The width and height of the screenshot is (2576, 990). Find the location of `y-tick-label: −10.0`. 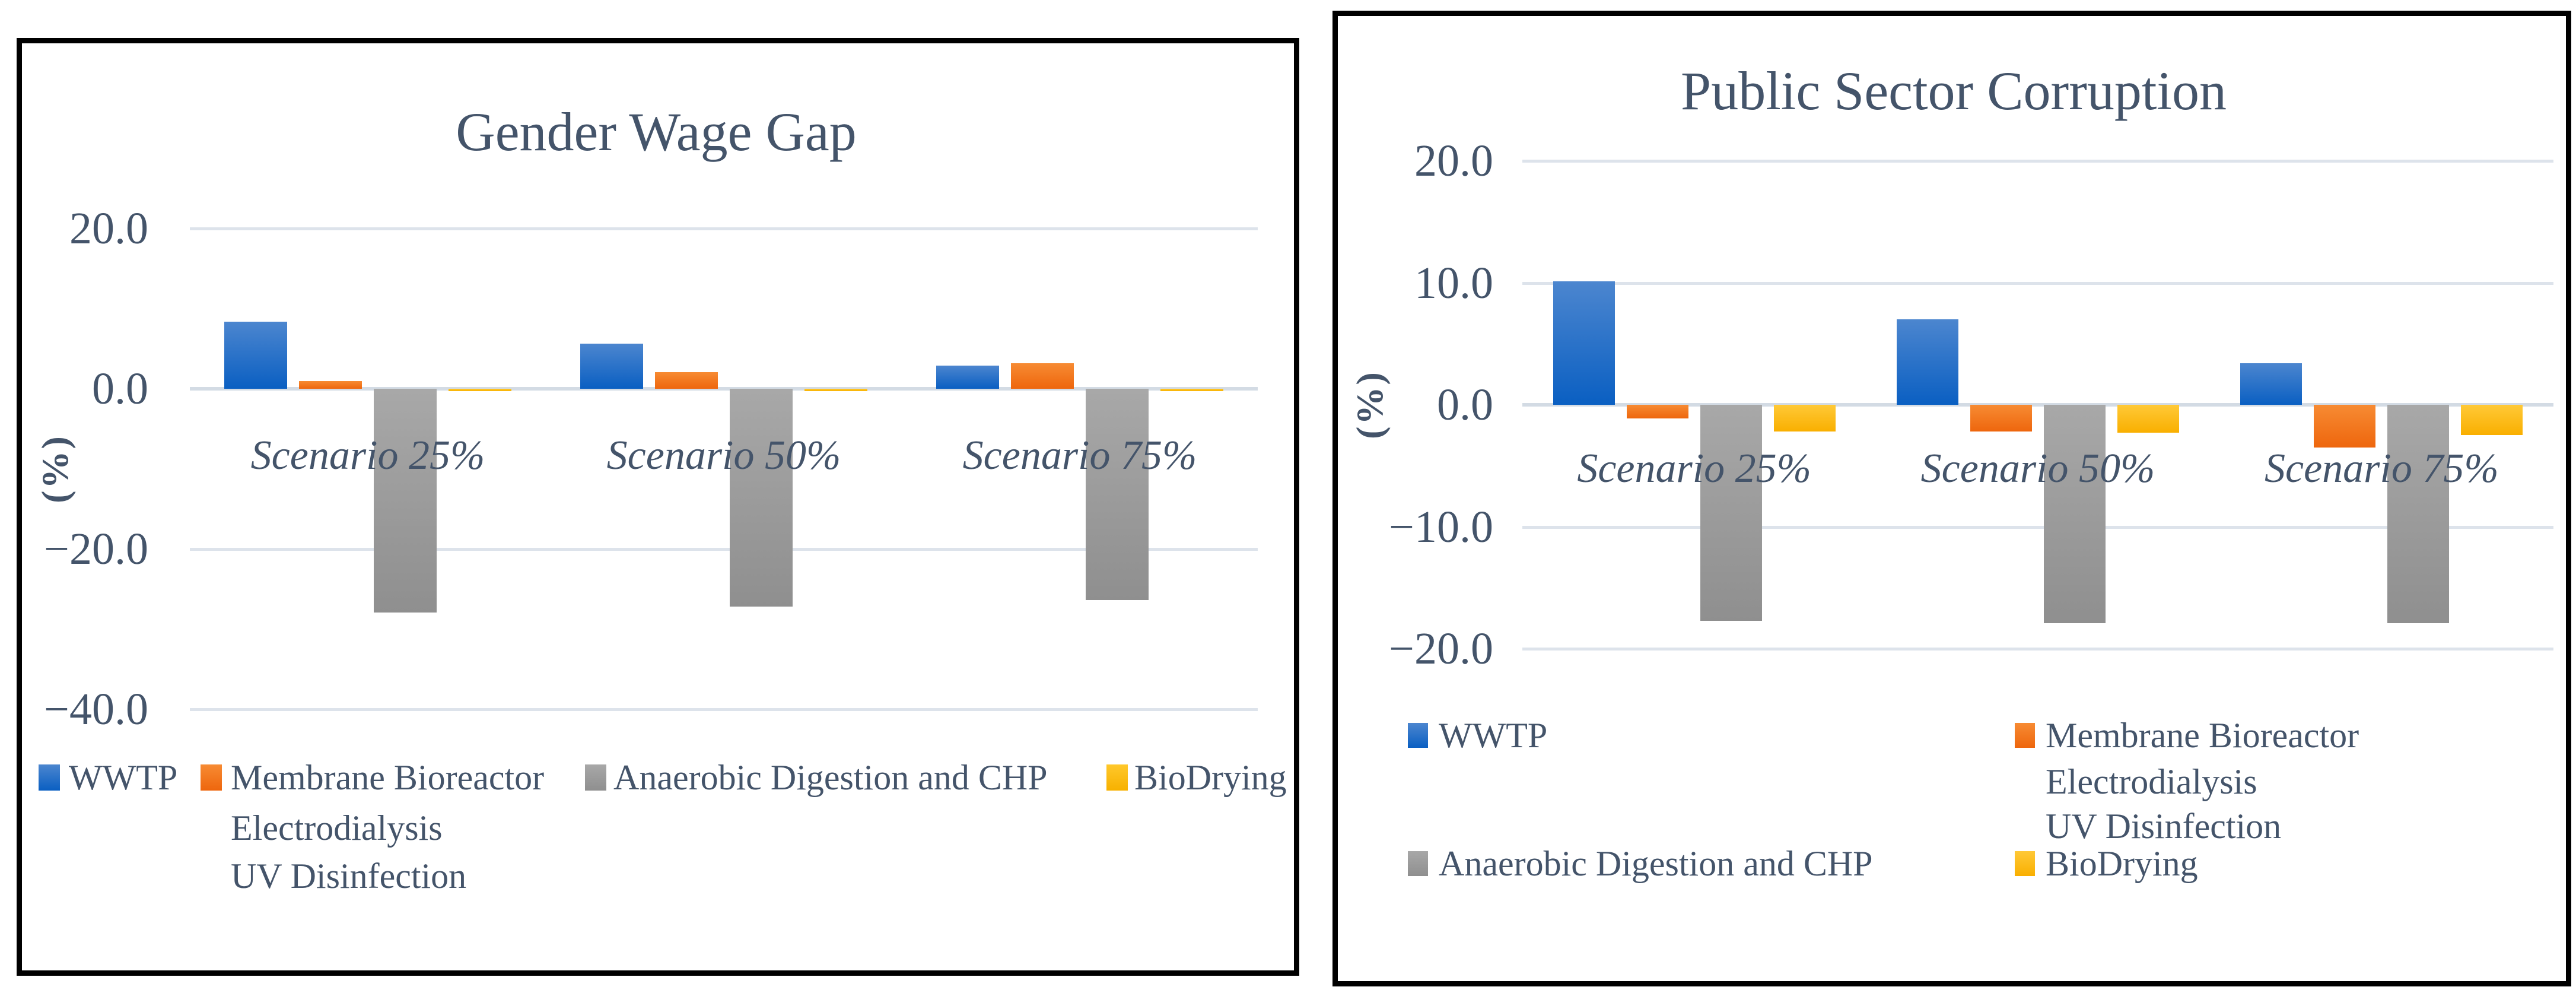

y-tick-label: −10.0 is located at coordinates (1441, 527).